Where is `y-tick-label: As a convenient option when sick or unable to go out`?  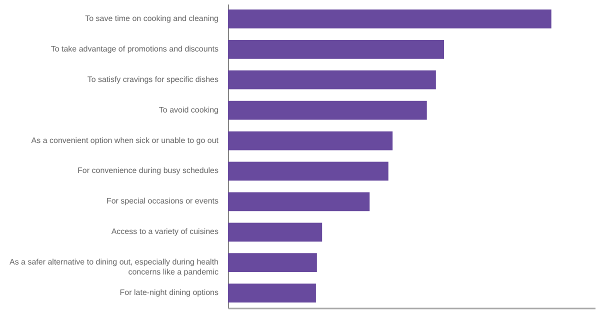
y-tick-label: As a convenient option when sick or unable to go out is located at coordinates (125, 140).